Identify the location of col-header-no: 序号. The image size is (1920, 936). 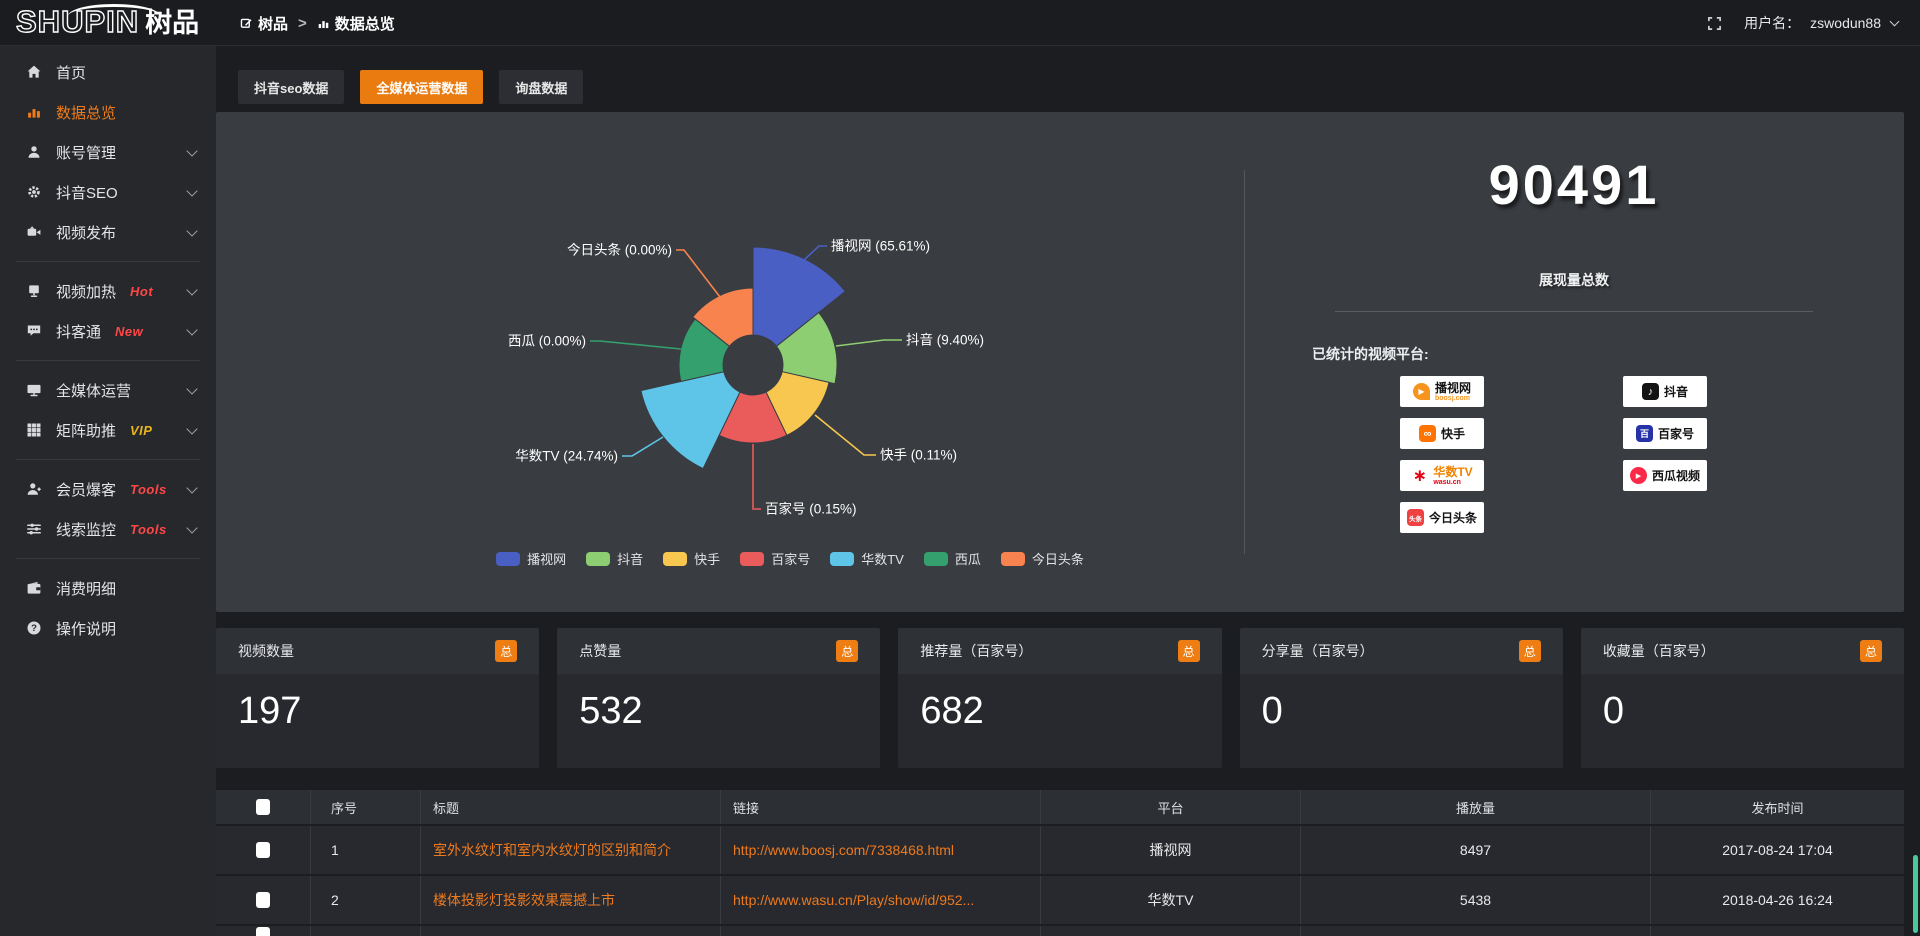
(365, 807).